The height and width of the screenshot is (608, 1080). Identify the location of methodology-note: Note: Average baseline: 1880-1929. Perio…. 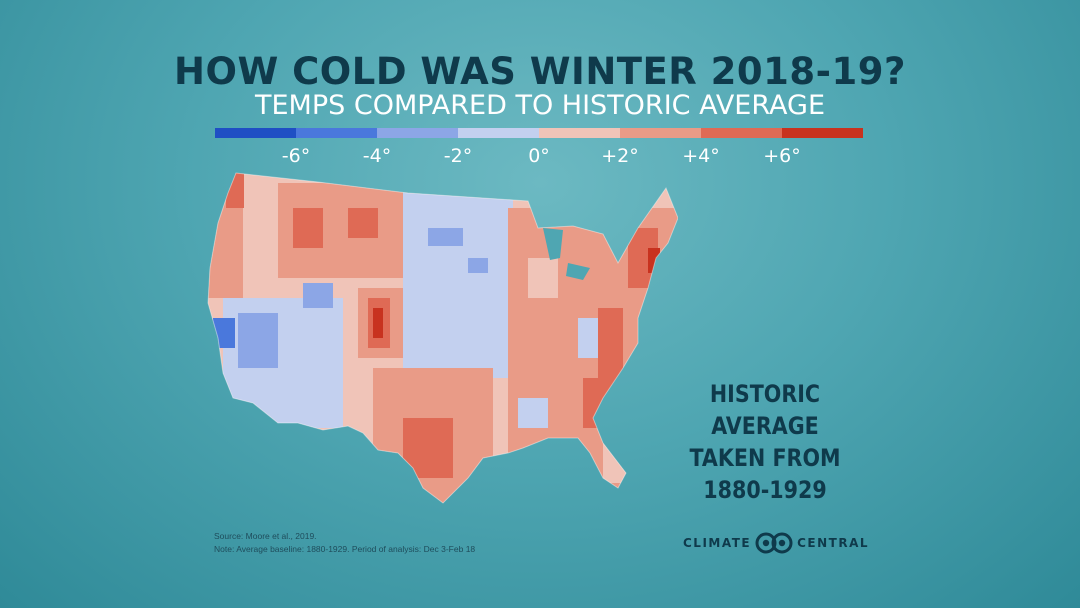
(345, 549).